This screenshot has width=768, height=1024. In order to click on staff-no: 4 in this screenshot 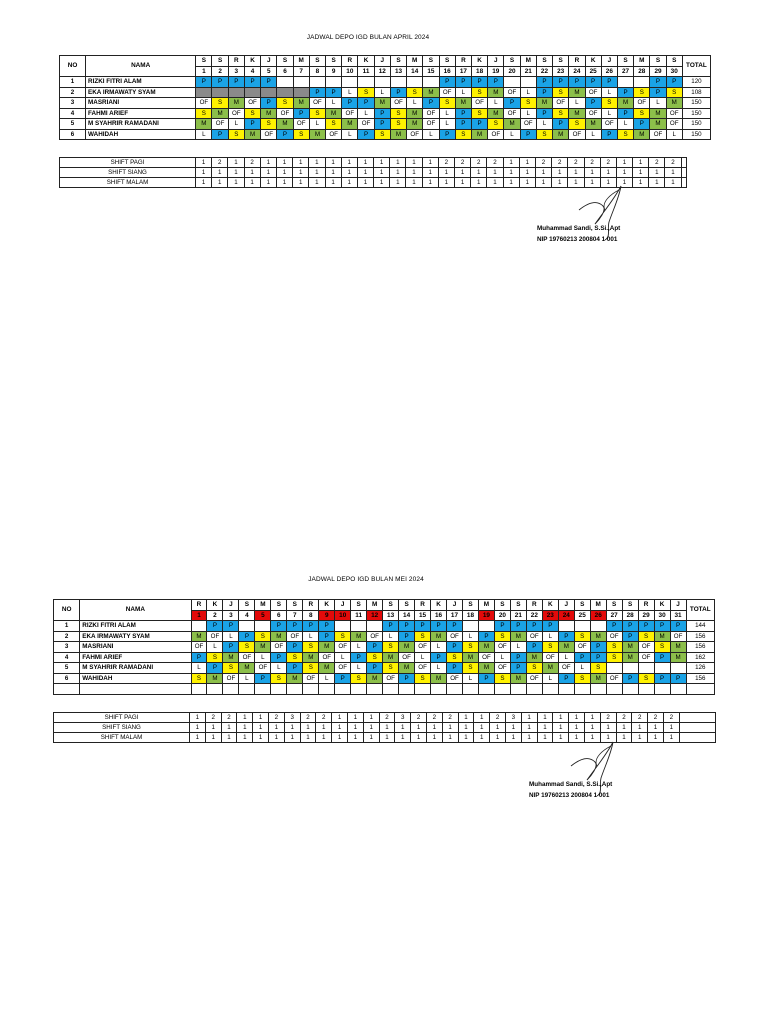, I will do `click(72, 113)`.